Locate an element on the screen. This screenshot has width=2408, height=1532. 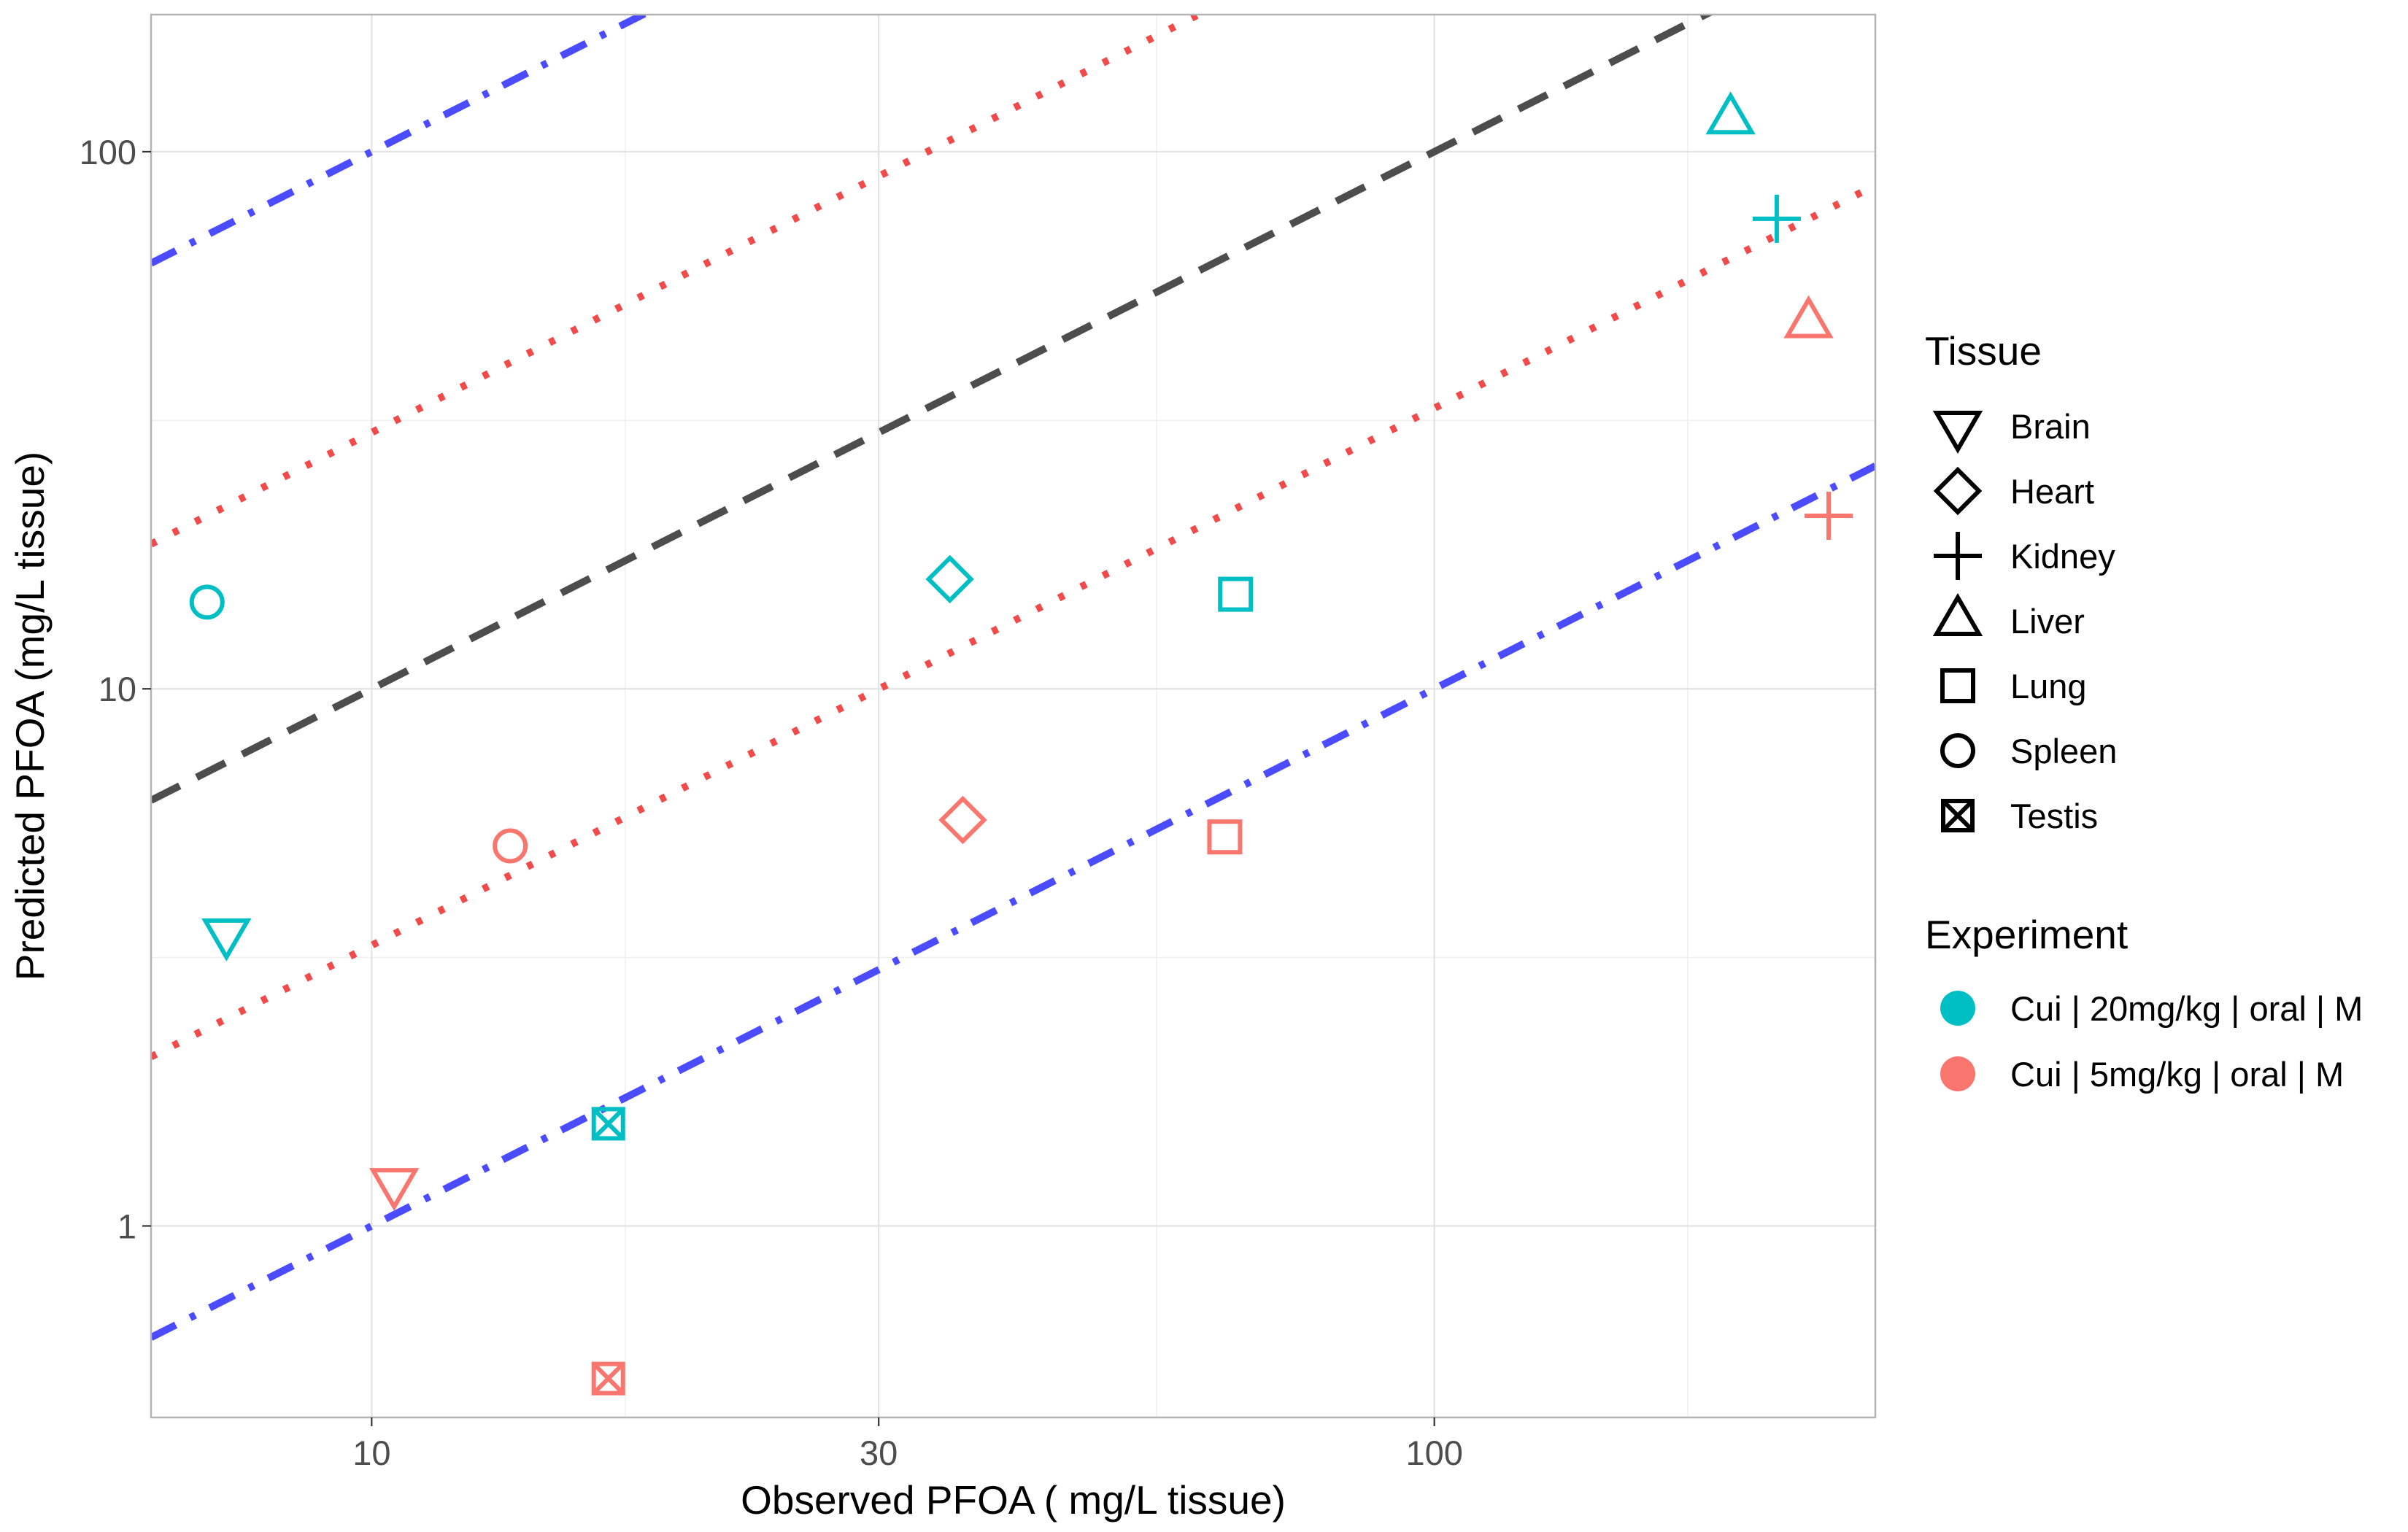
y-tick-label: 100 is located at coordinates (108, 152).